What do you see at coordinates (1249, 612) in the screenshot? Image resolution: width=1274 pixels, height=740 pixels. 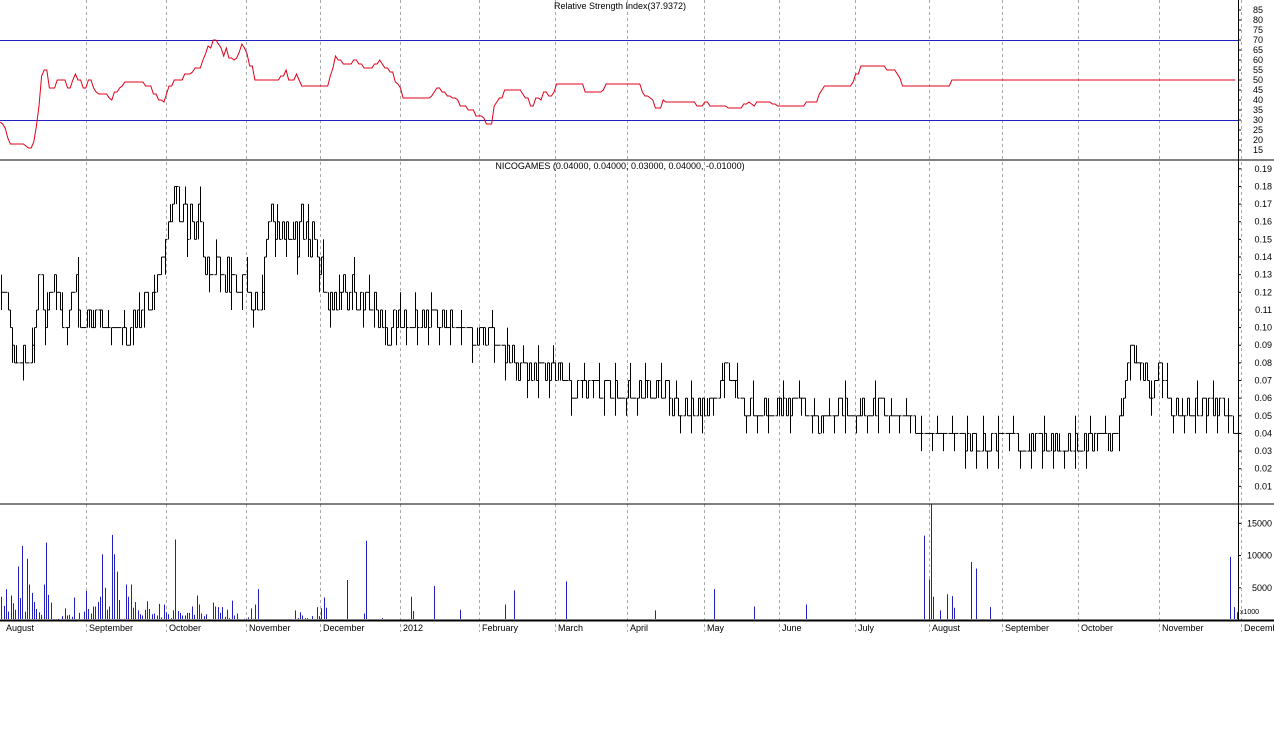 I see `volume-scale-label: x1000` at bounding box center [1249, 612].